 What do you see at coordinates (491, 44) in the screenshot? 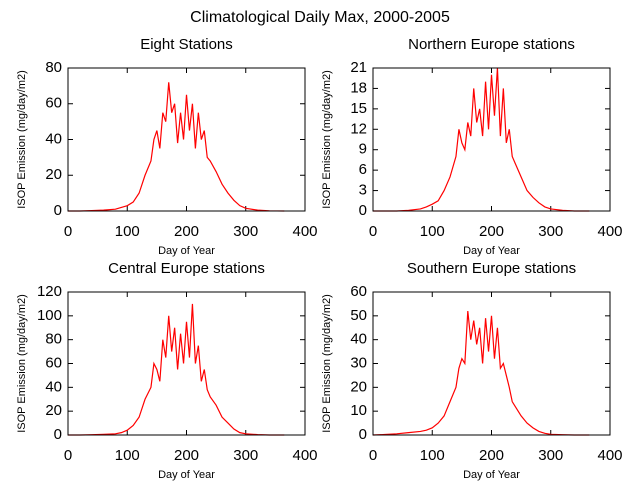
I see `panel-title: Northern Europe stations` at bounding box center [491, 44].